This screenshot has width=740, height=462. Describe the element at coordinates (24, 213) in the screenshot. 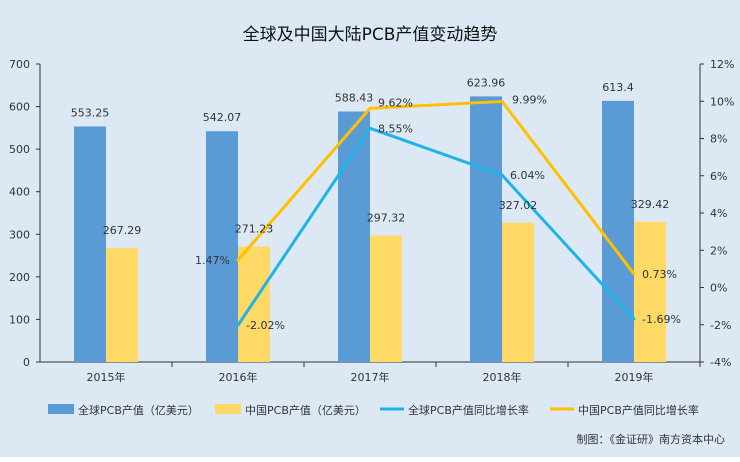

I see `left-axis-ticks: 0 100 200 300 400 500 600 700` at that location.